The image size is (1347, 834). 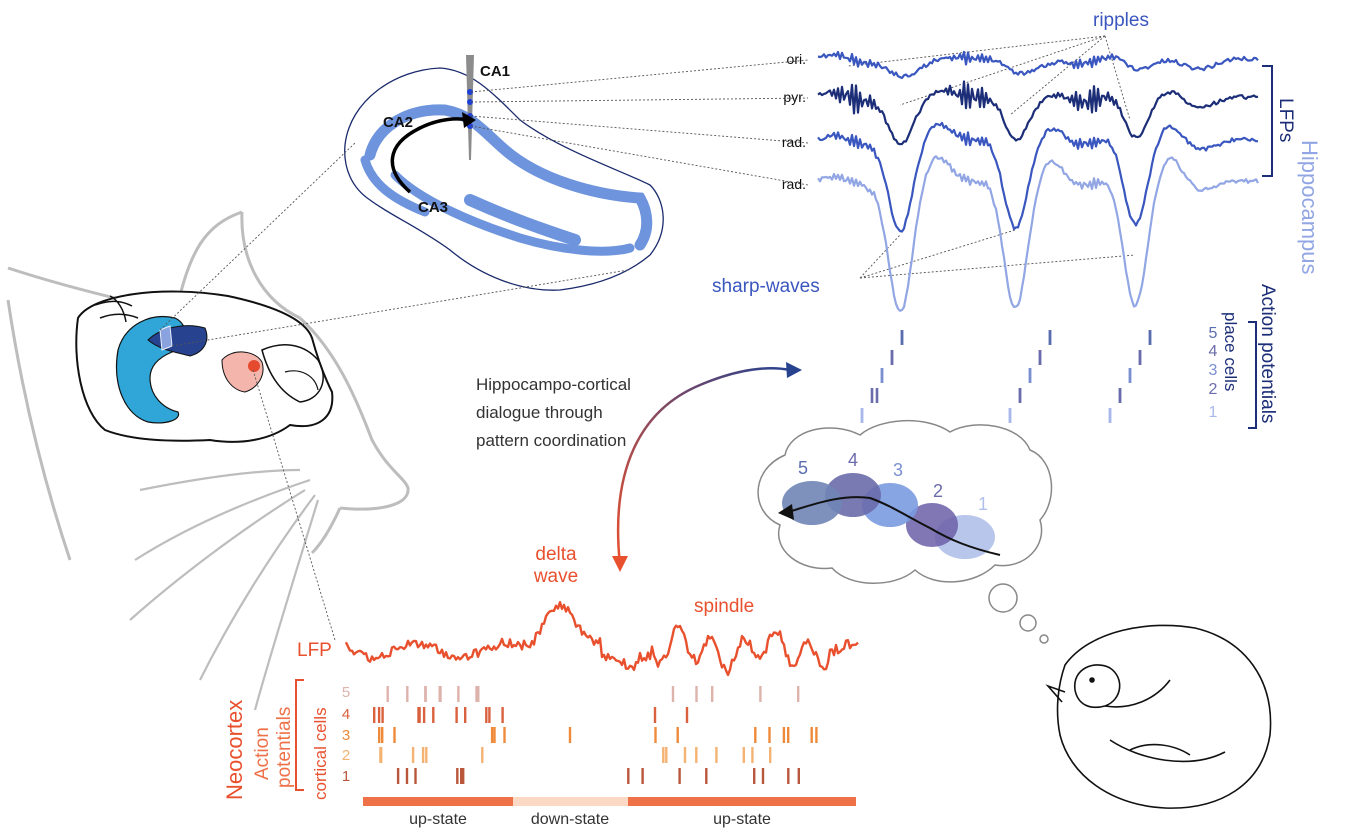 What do you see at coordinates (539, 412) in the screenshot?
I see `dialogue-line-2: dialogue through` at bounding box center [539, 412].